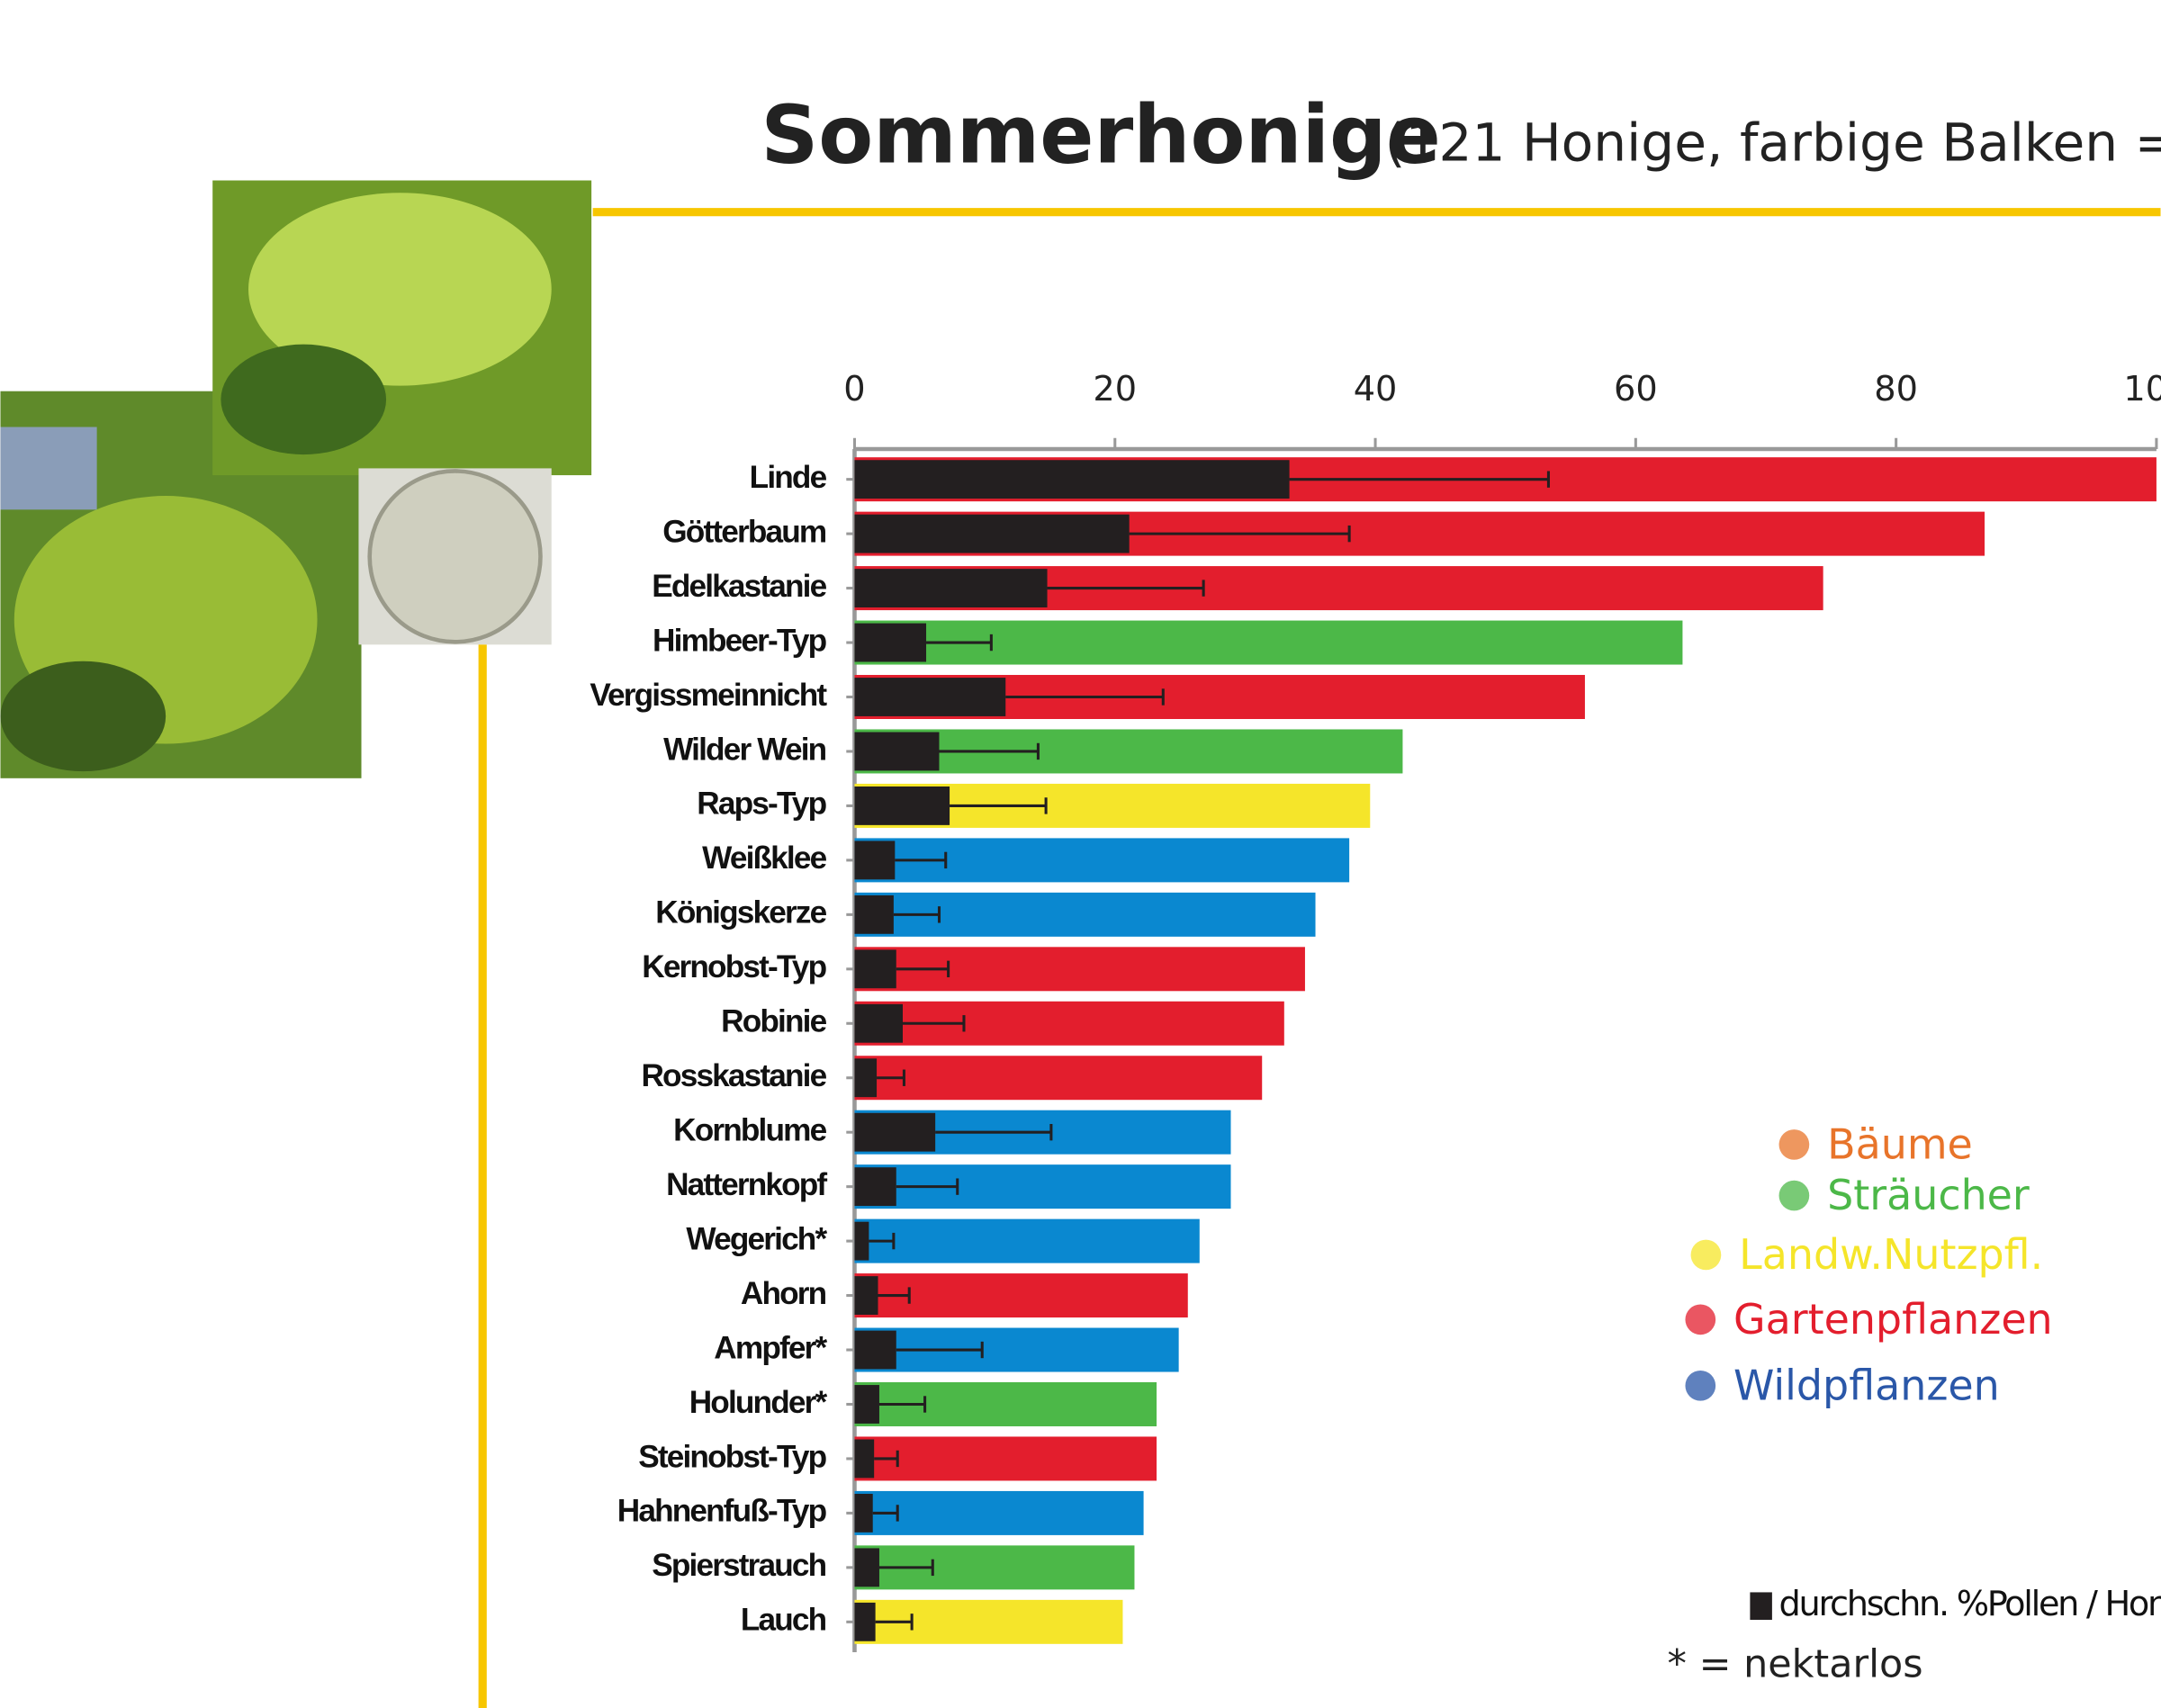 This screenshot has height=1708, width=2161. I want to click on category-label: Ampfer*, so click(771, 1347).